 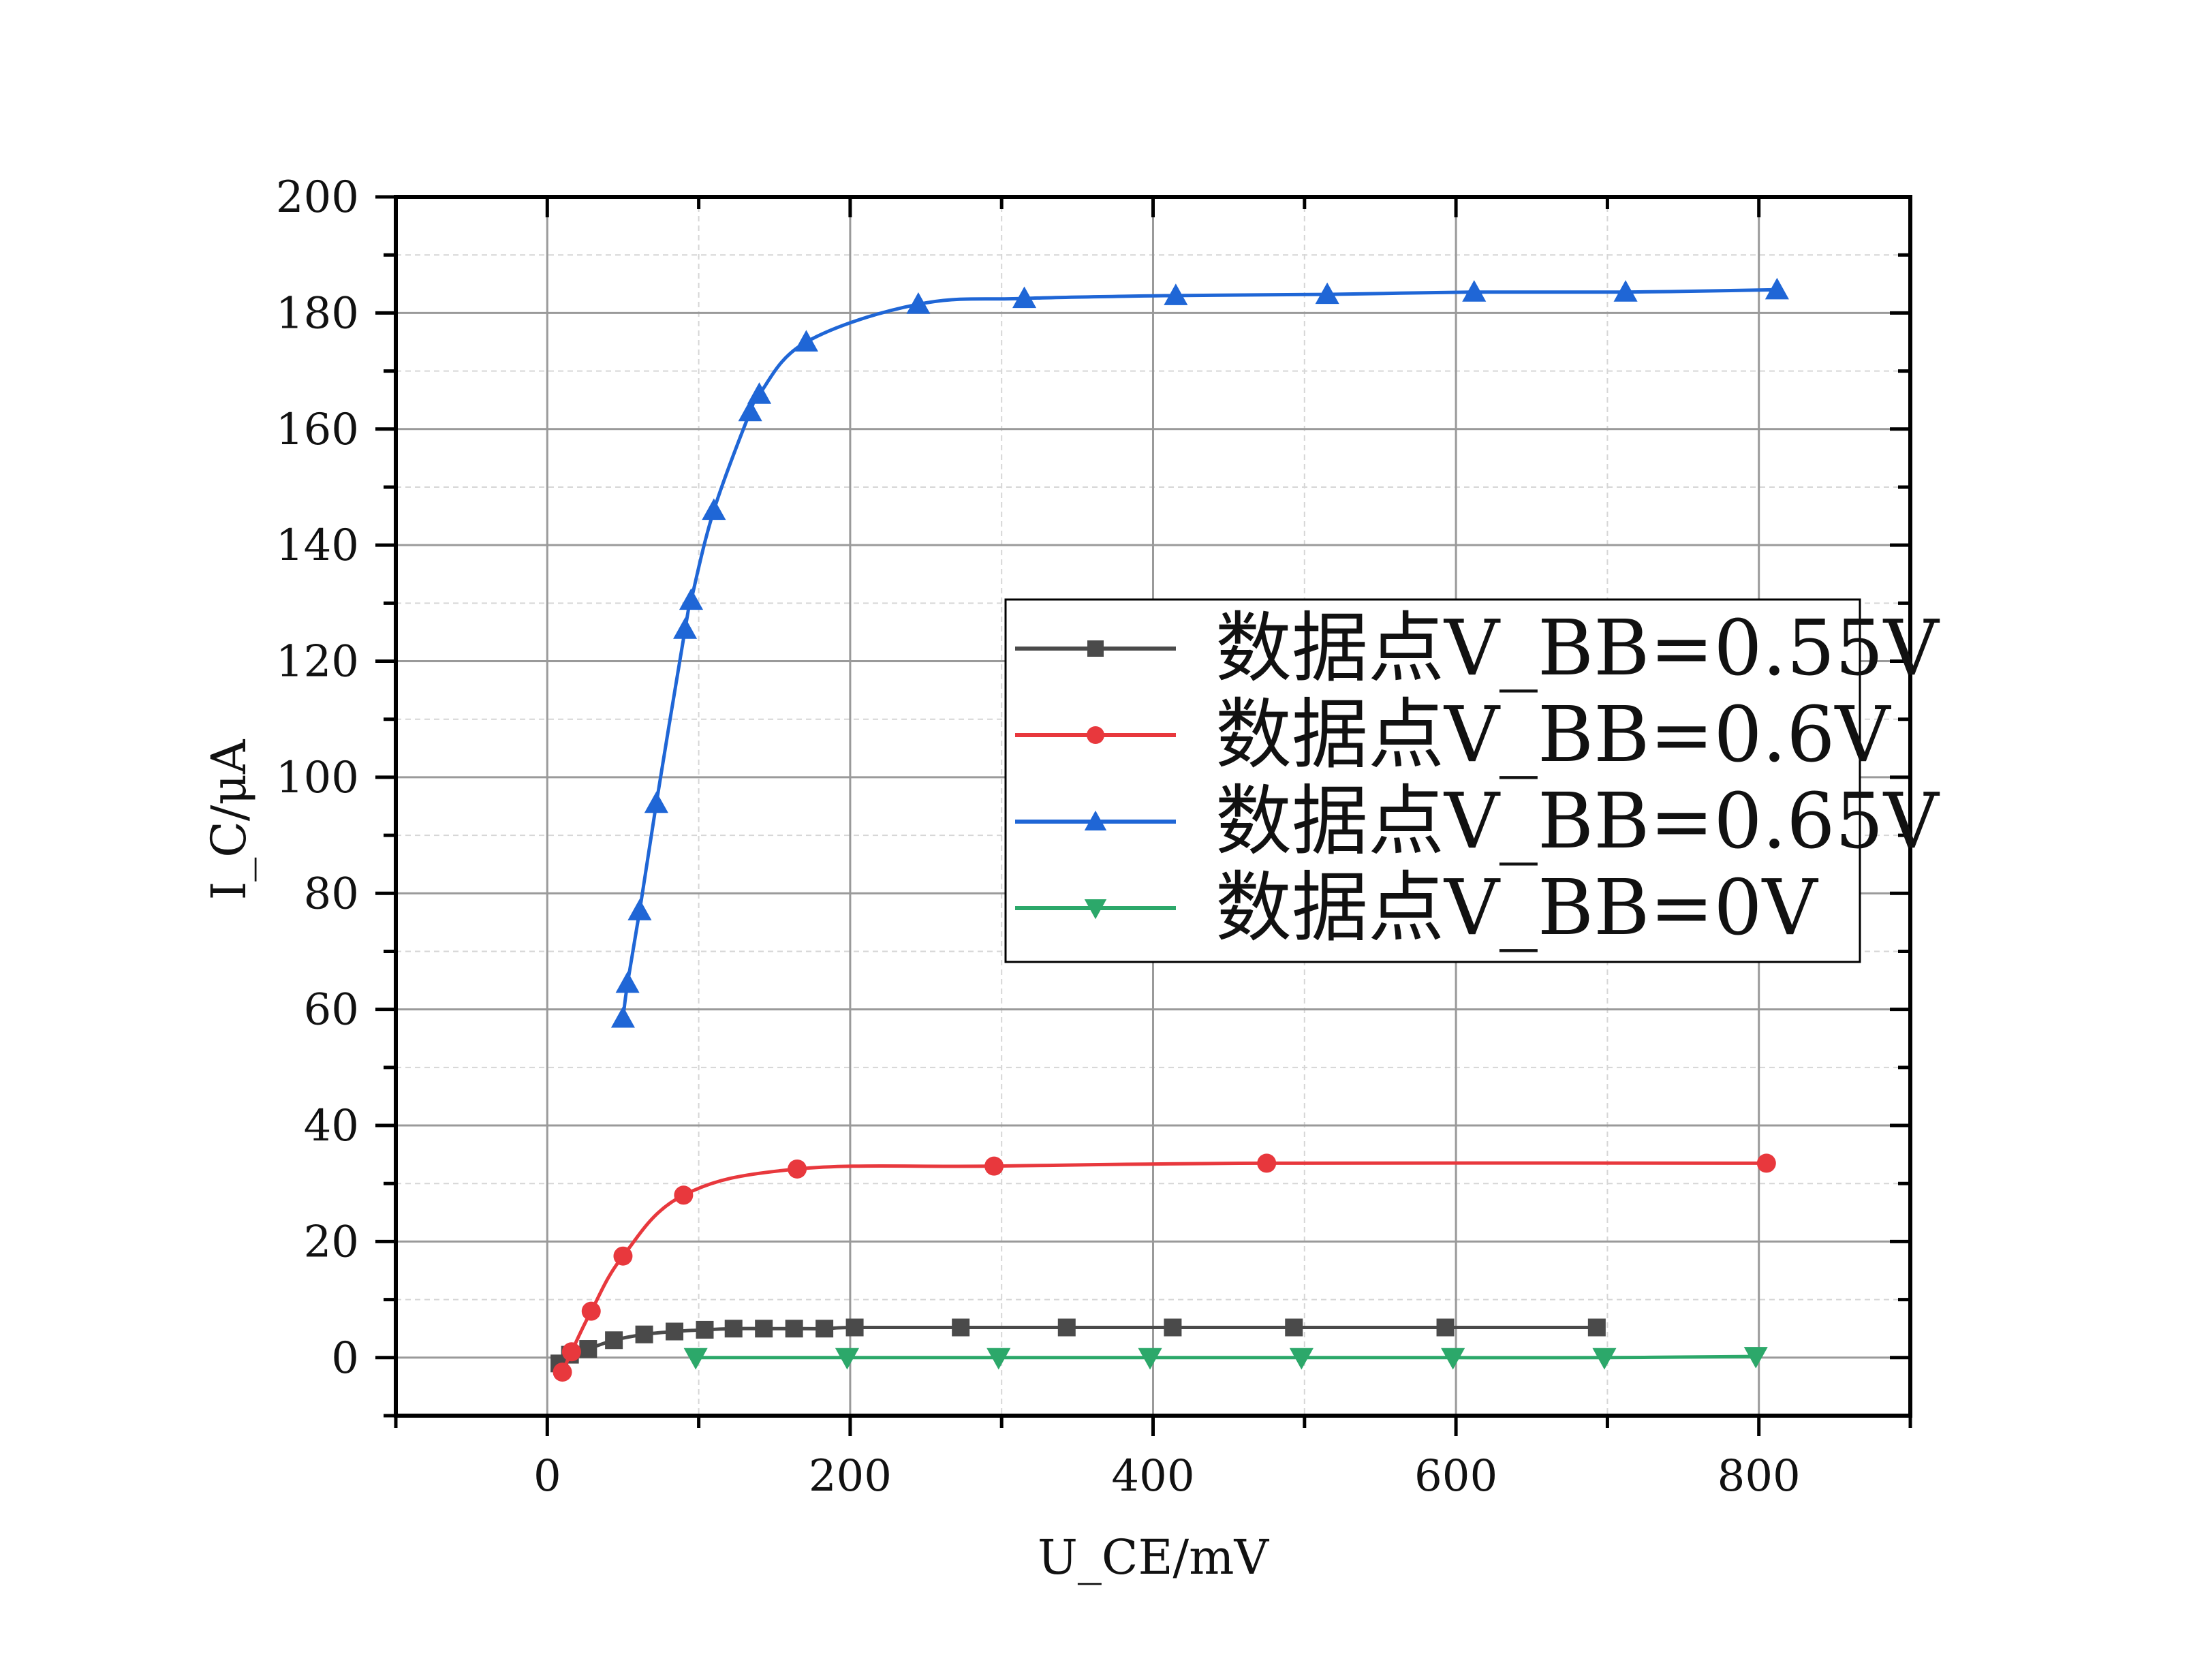 What do you see at coordinates (1078, 1345) in the screenshot?
I see `series-0-55v` at bounding box center [1078, 1345].